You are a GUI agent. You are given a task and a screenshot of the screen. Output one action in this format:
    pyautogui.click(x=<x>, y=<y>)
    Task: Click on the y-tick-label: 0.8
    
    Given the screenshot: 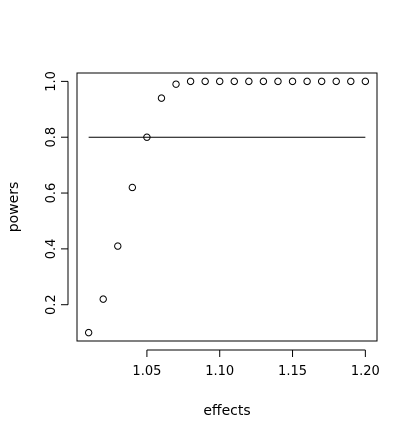 What is the action you would take?
    pyautogui.click(x=51, y=137)
    